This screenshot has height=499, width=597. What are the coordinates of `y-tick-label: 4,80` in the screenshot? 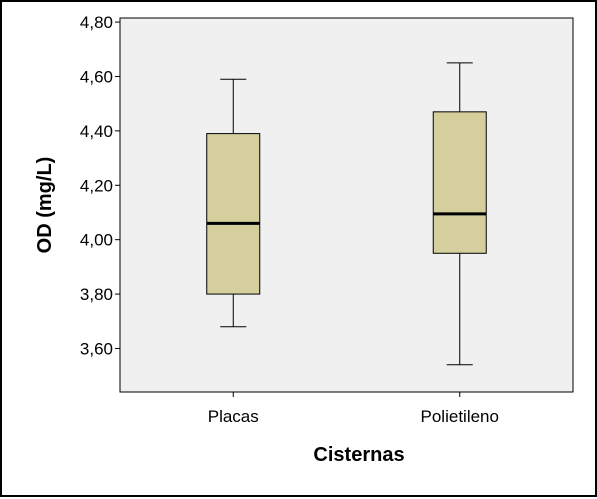 It's located at (96, 22).